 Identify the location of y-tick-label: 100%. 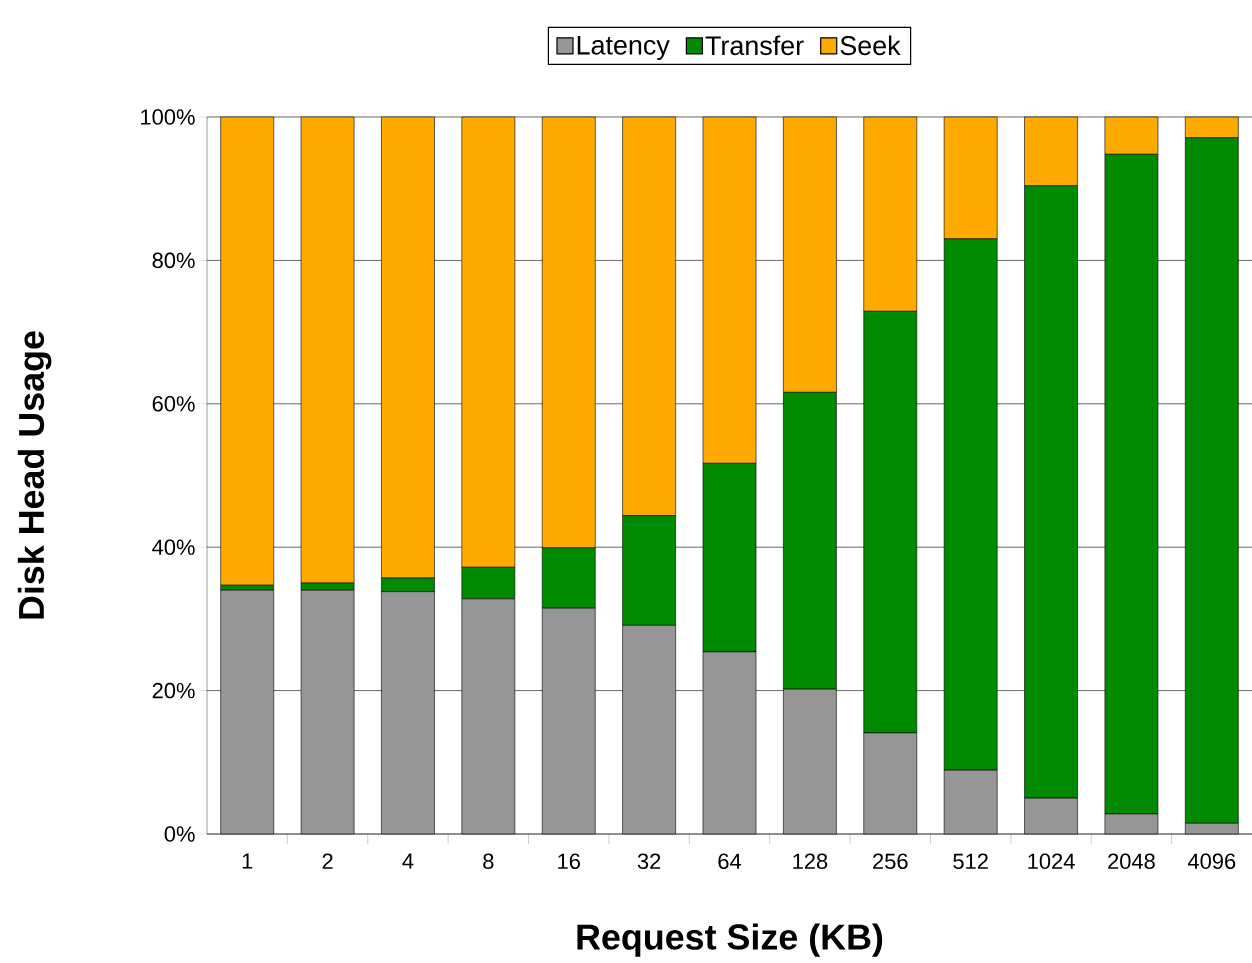
(168, 117).